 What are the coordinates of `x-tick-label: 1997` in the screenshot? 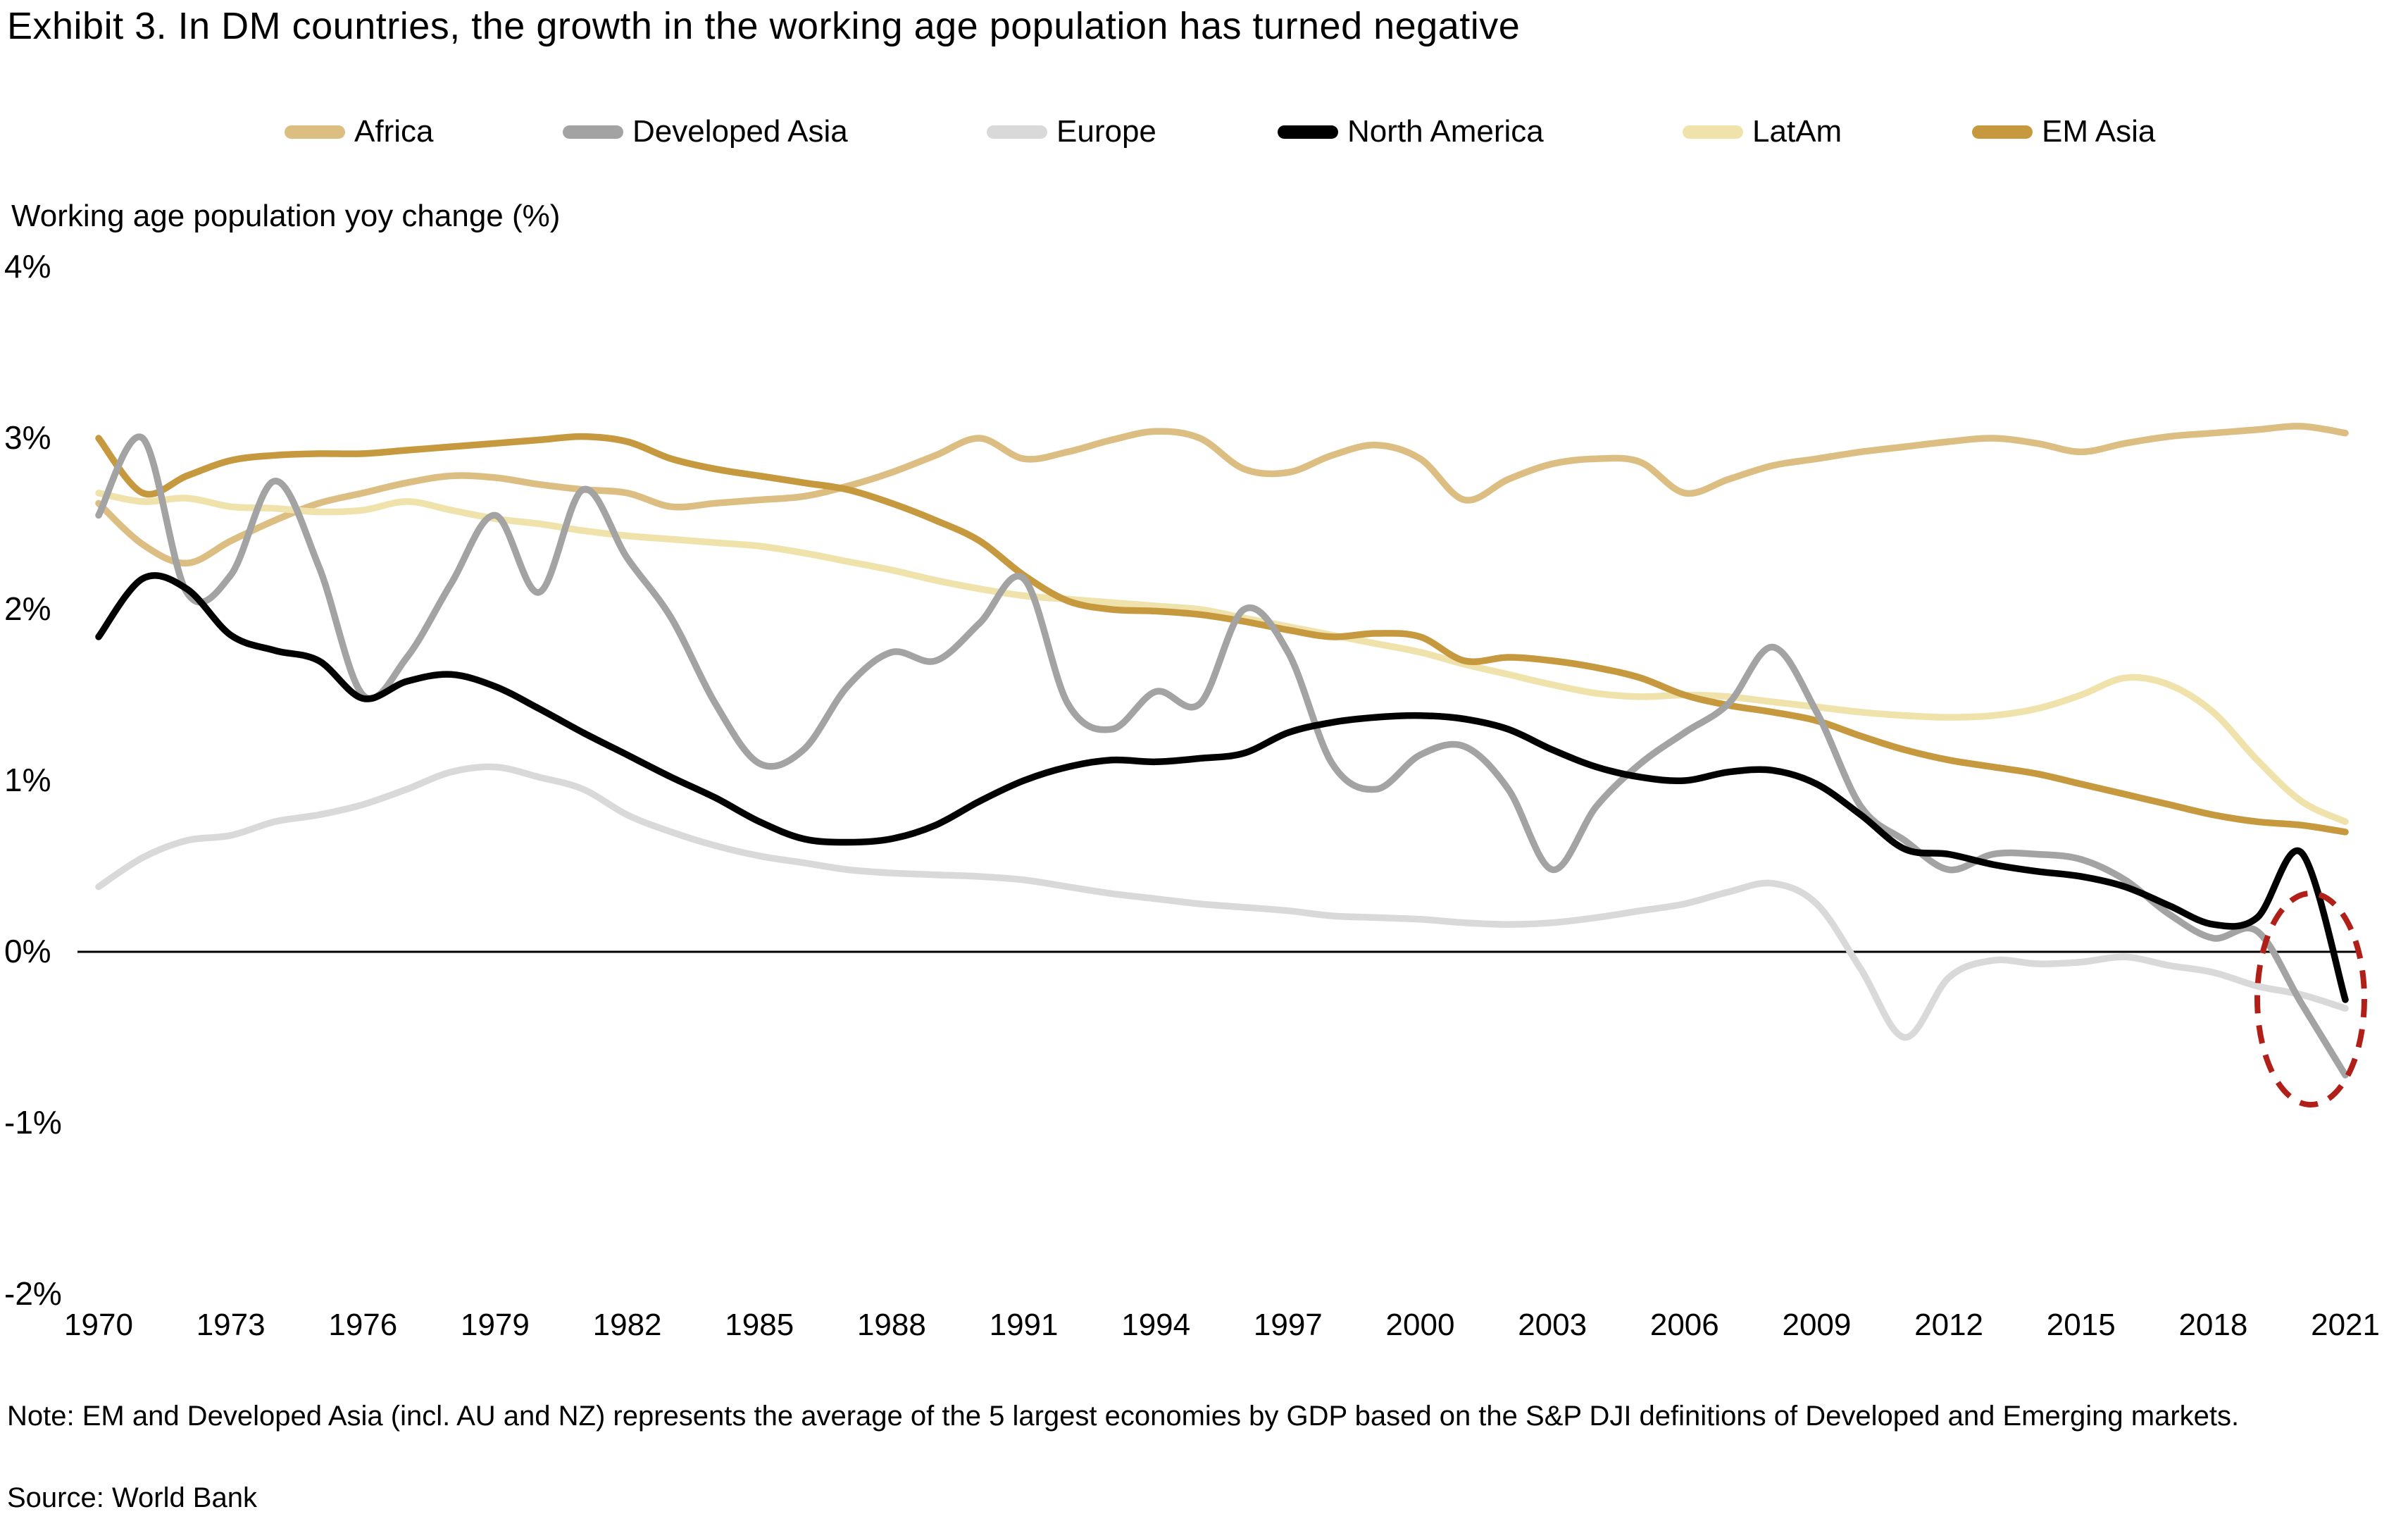 It's located at (1288, 1325).